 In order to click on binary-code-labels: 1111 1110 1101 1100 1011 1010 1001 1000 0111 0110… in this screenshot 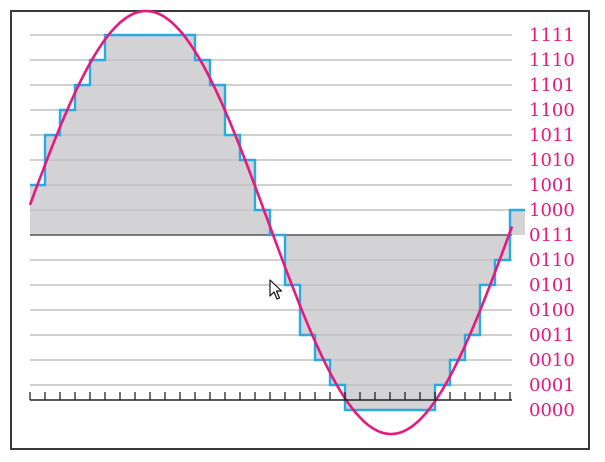, I will do `click(552, 223)`.